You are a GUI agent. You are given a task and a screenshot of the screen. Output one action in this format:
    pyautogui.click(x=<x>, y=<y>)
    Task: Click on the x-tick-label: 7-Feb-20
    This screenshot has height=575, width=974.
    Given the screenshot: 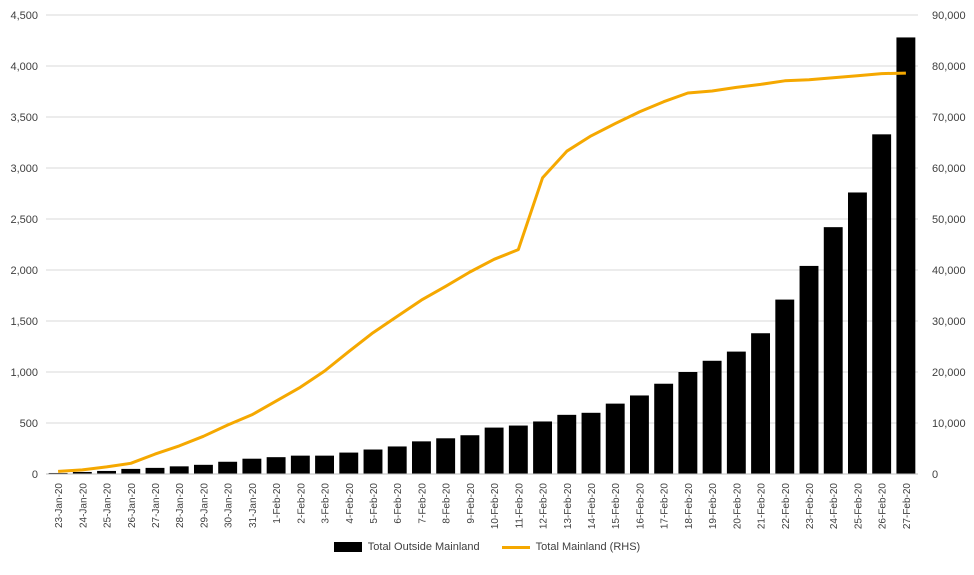 What is the action you would take?
    pyautogui.click(x=422, y=503)
    